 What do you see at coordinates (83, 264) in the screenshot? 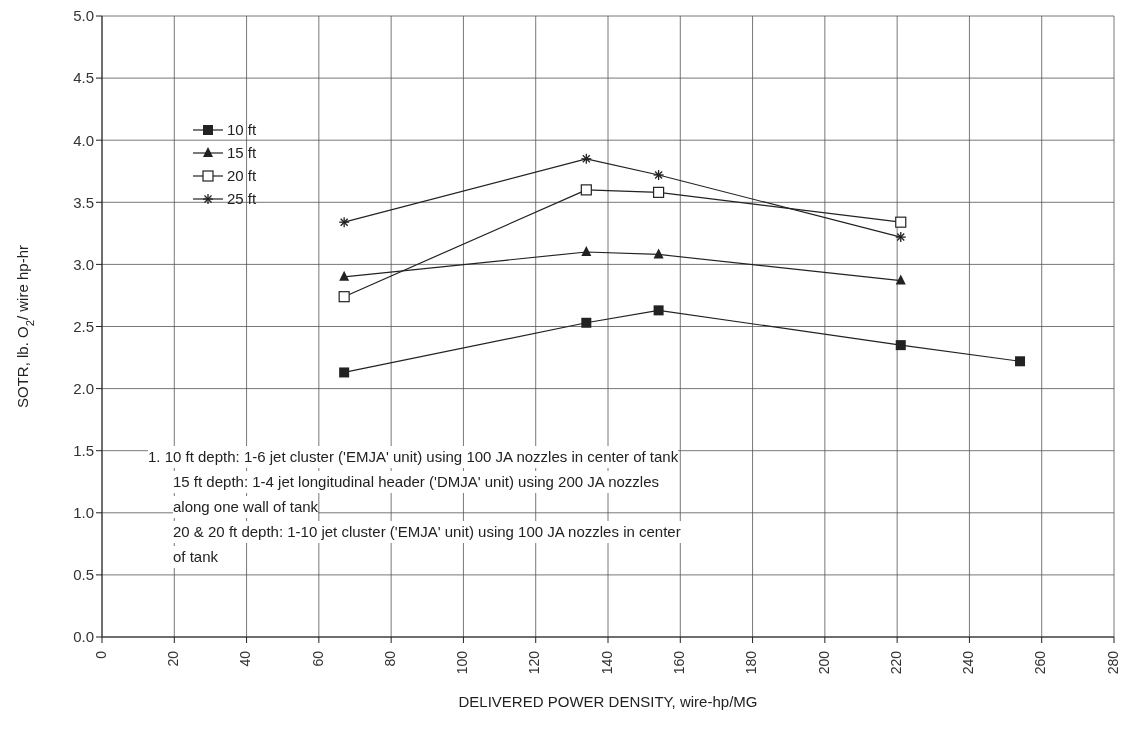
I see `y-tick-label: 3.0` at bounding box center [83, 264].